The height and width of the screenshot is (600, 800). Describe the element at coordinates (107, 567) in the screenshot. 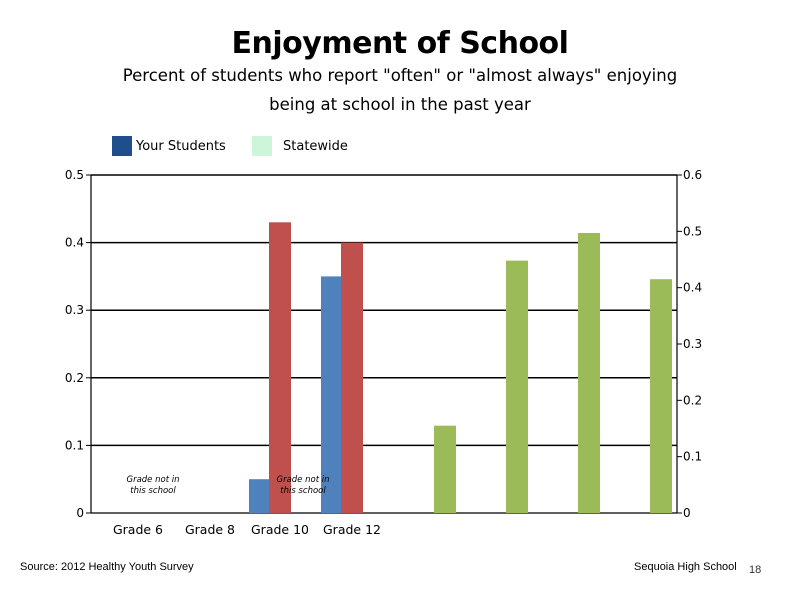

I see `footer-source: Source: 2012 Healthy Youth Survey` at that location.